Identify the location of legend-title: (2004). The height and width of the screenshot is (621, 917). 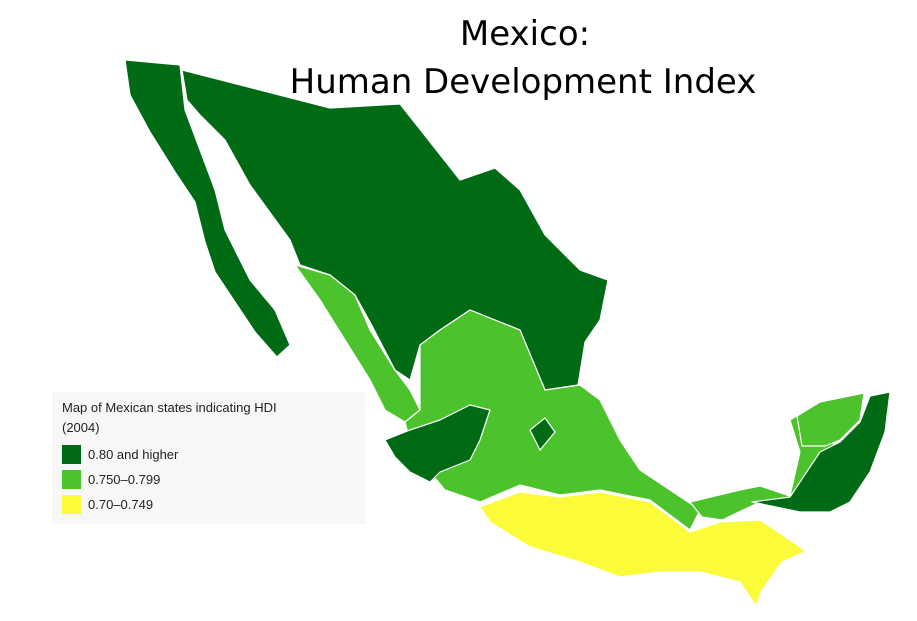
(81, 427).